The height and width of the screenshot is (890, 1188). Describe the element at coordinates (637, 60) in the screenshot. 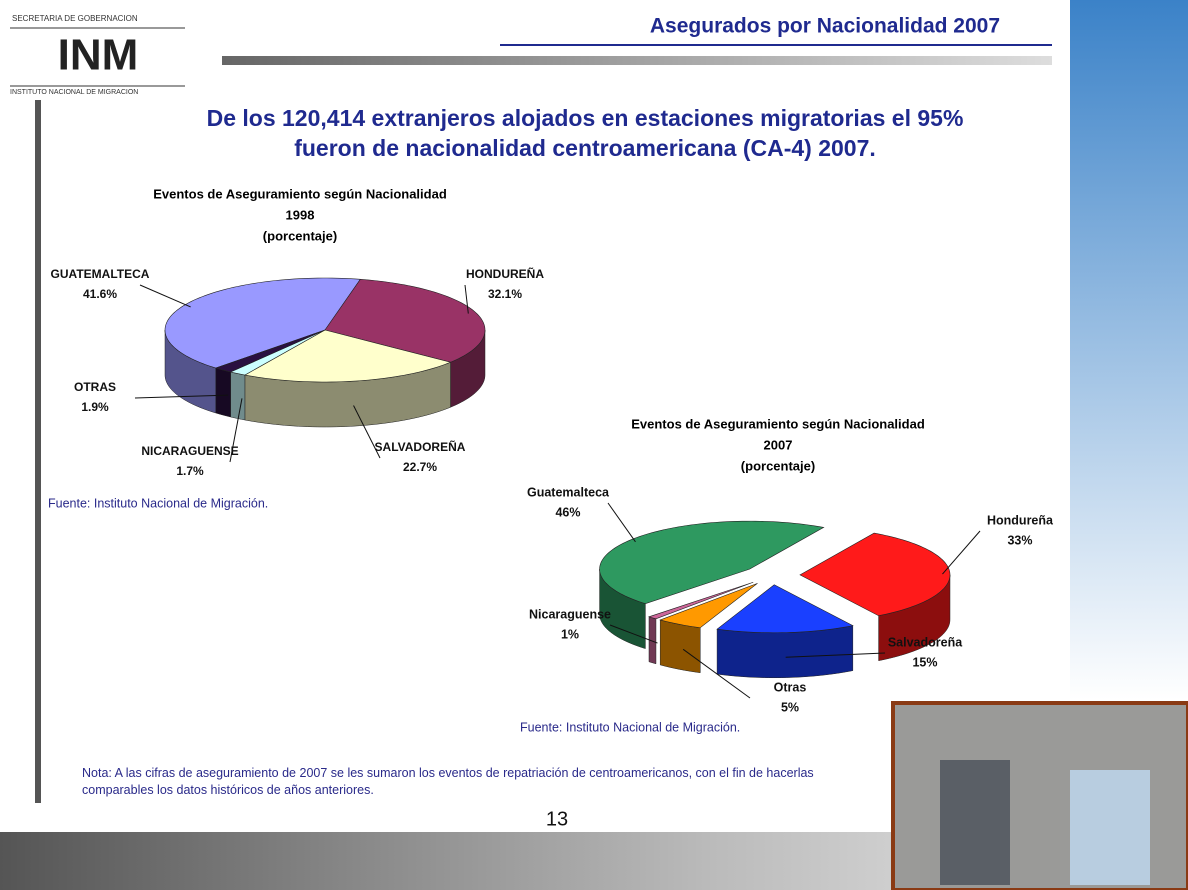

I see `header-bar` at that location.